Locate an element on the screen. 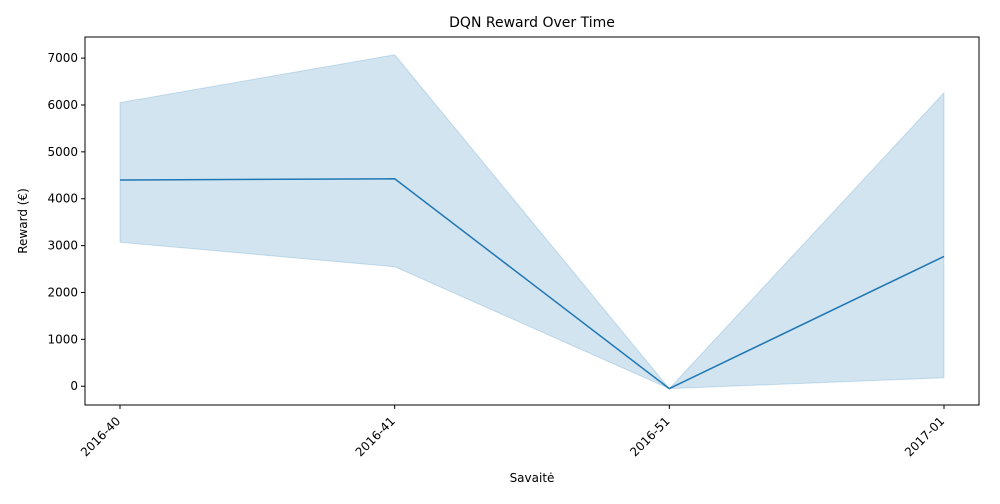 The width and height of the screenshot is (1000, 504). y-tick-label: 5000 is located at coordinates (62, 152).